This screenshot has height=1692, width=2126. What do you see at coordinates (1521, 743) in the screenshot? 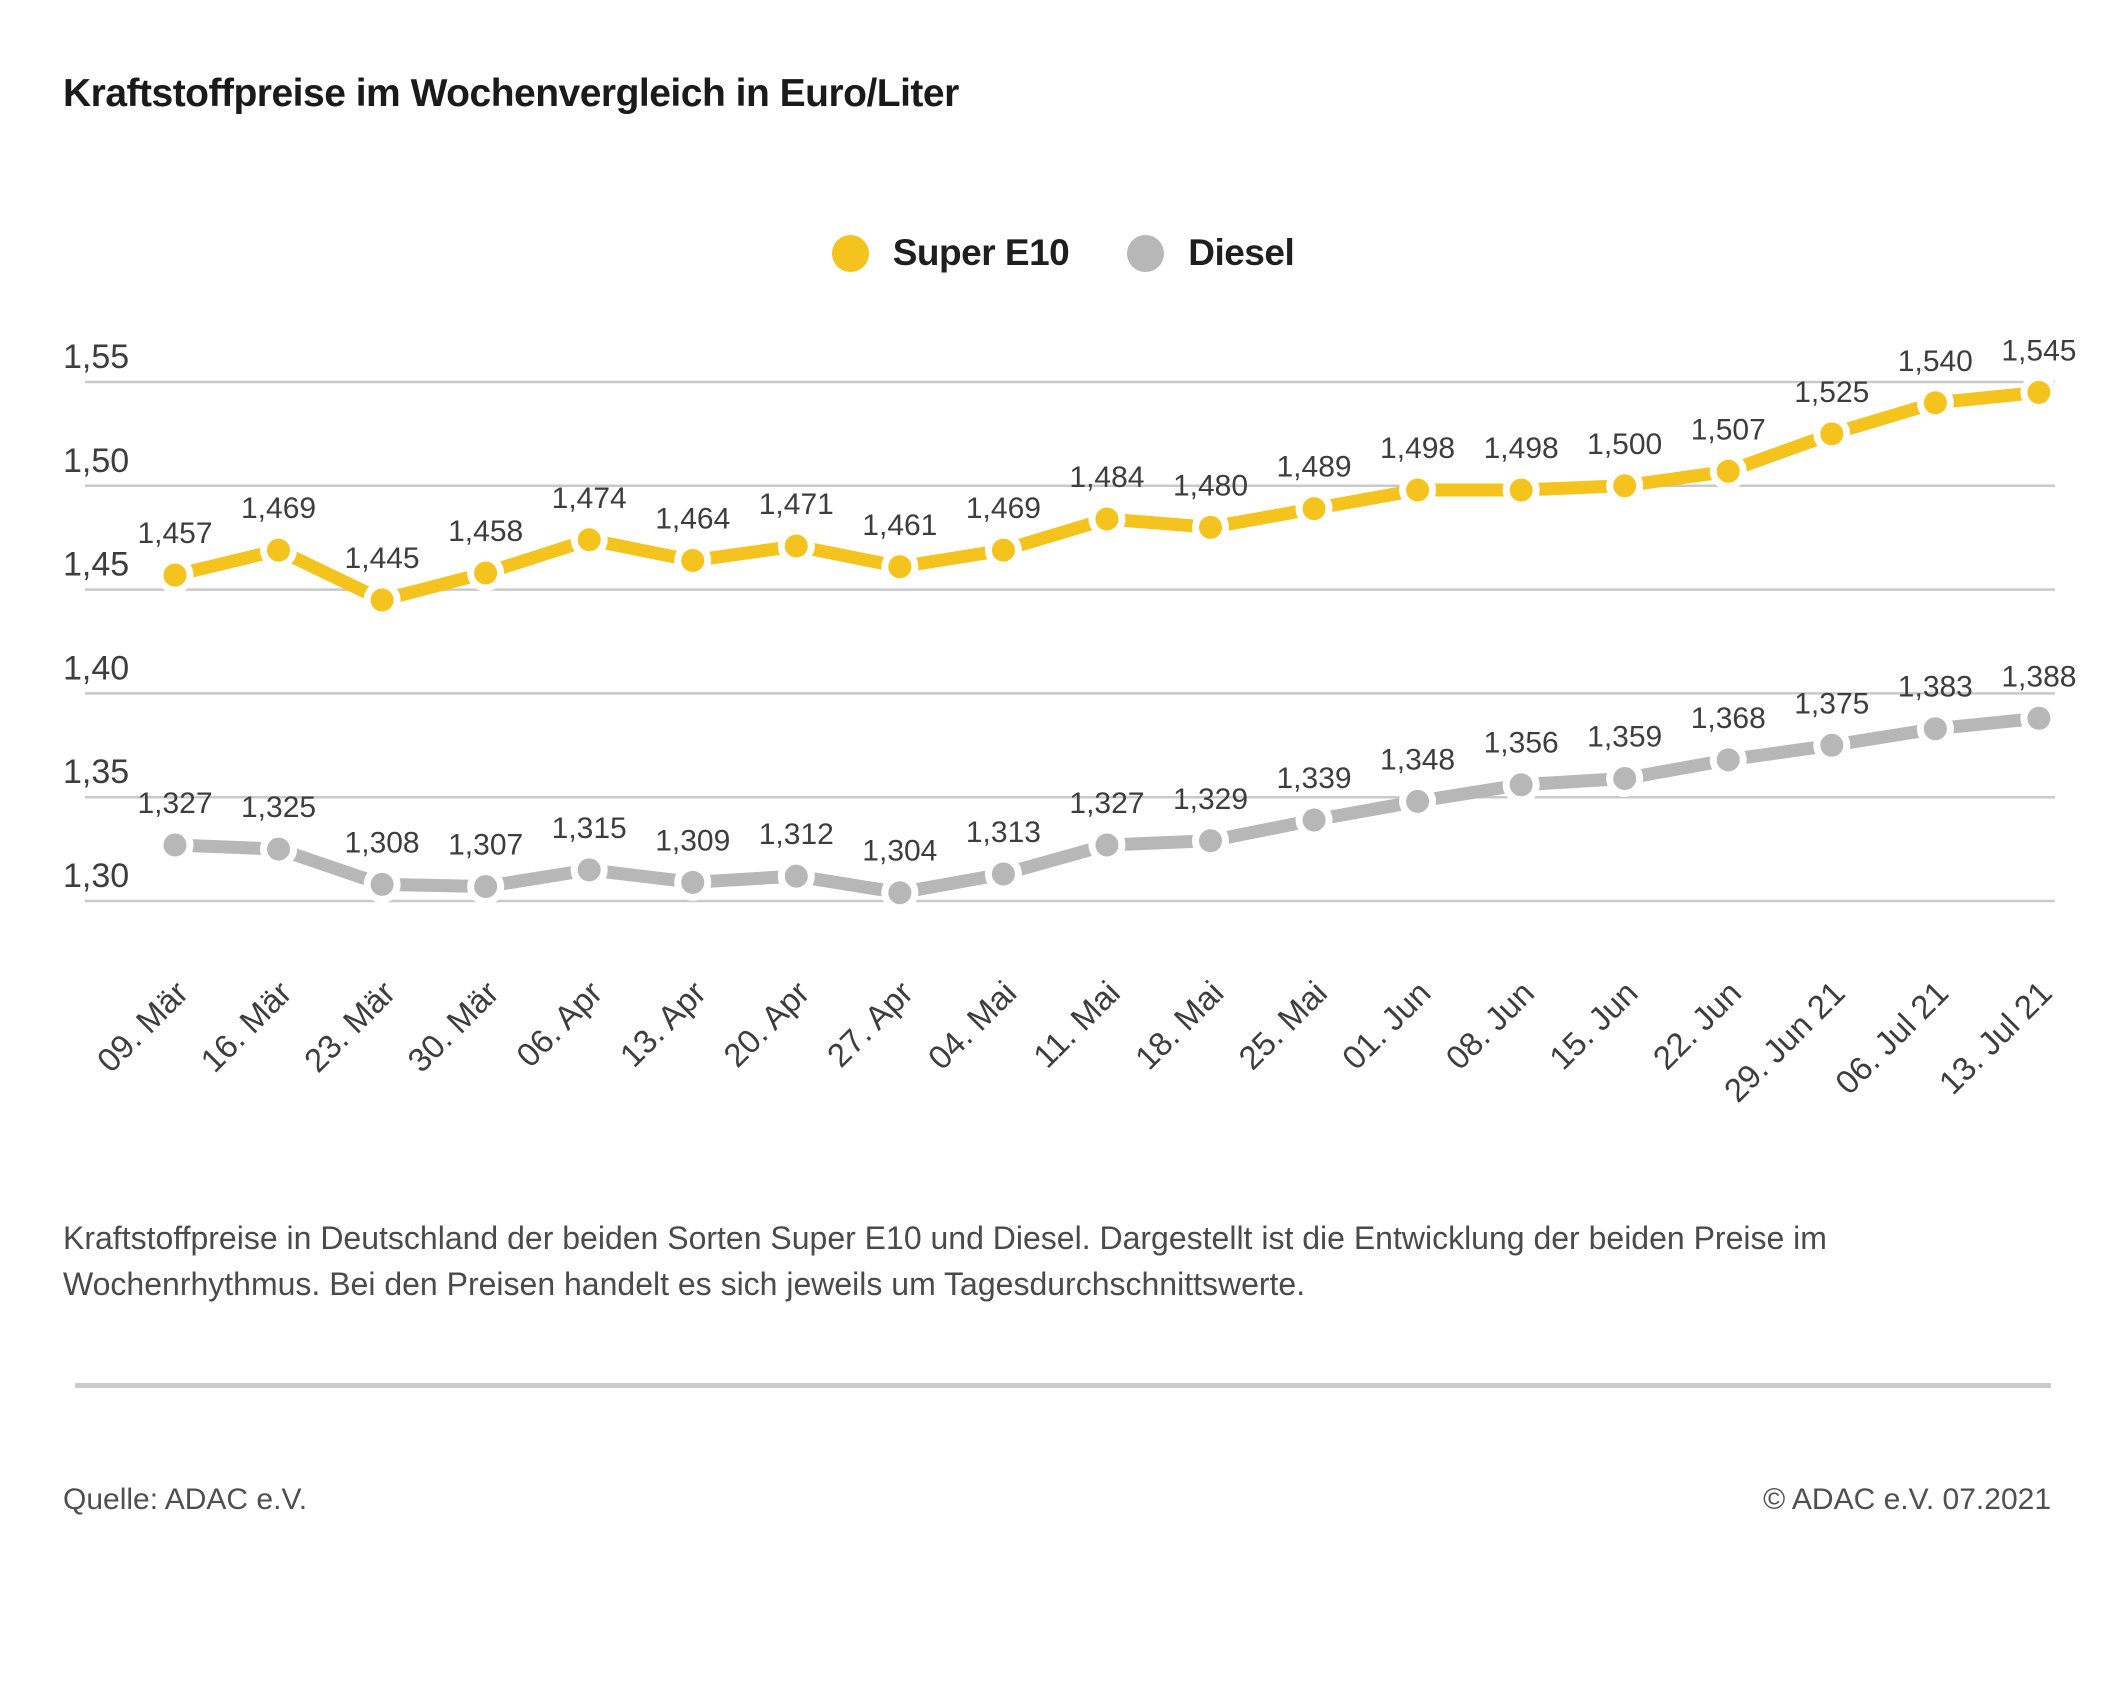
I see `data-point-label: 1,356` at bounding box center [1521, 743].